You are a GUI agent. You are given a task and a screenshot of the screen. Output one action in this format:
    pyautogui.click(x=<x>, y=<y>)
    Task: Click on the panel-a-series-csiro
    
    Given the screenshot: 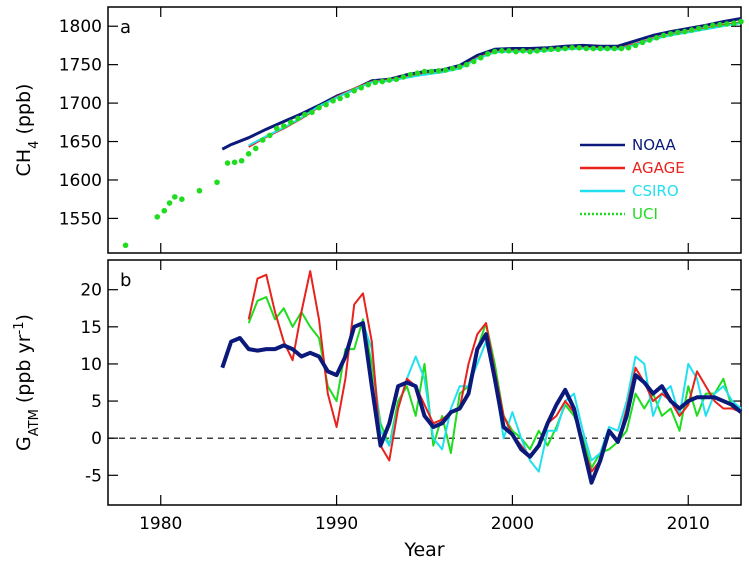 What is the action you would take?
    pyautogui.click(x=495, y=84)
    